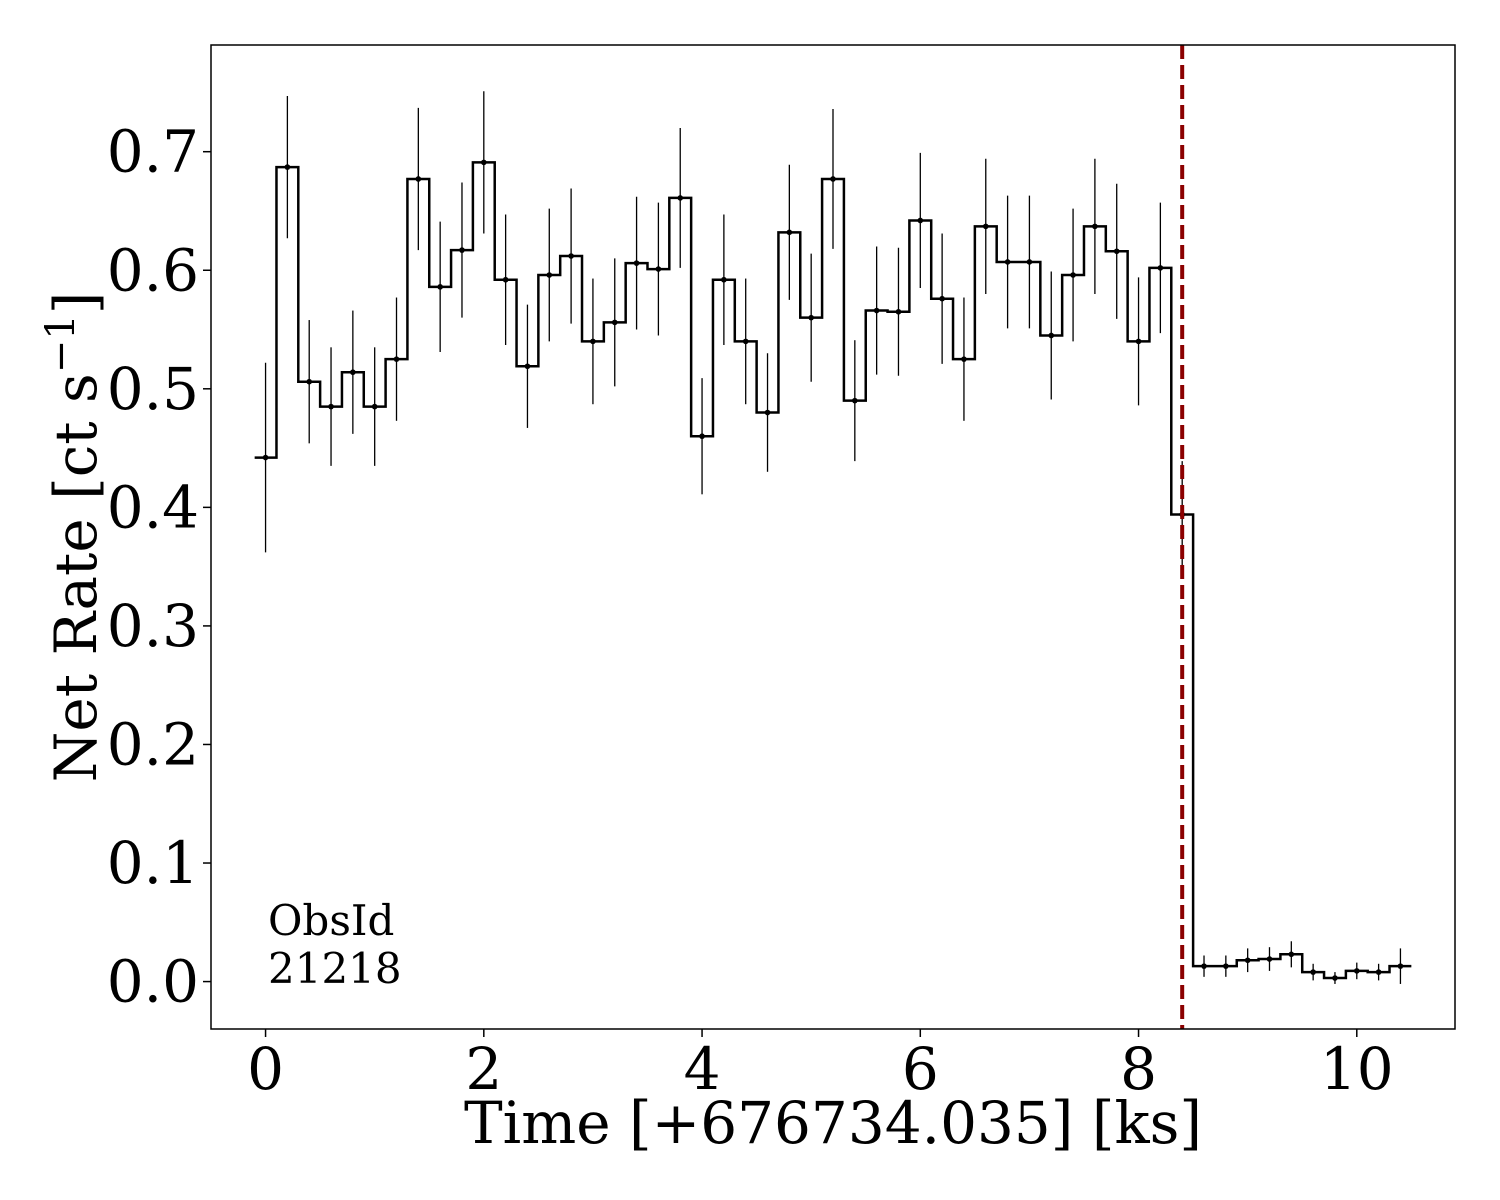  What do you see at coordinates (335, 968) in the screenshot?
I see `obsid-value: 21218` at bounding box center [335, 968].